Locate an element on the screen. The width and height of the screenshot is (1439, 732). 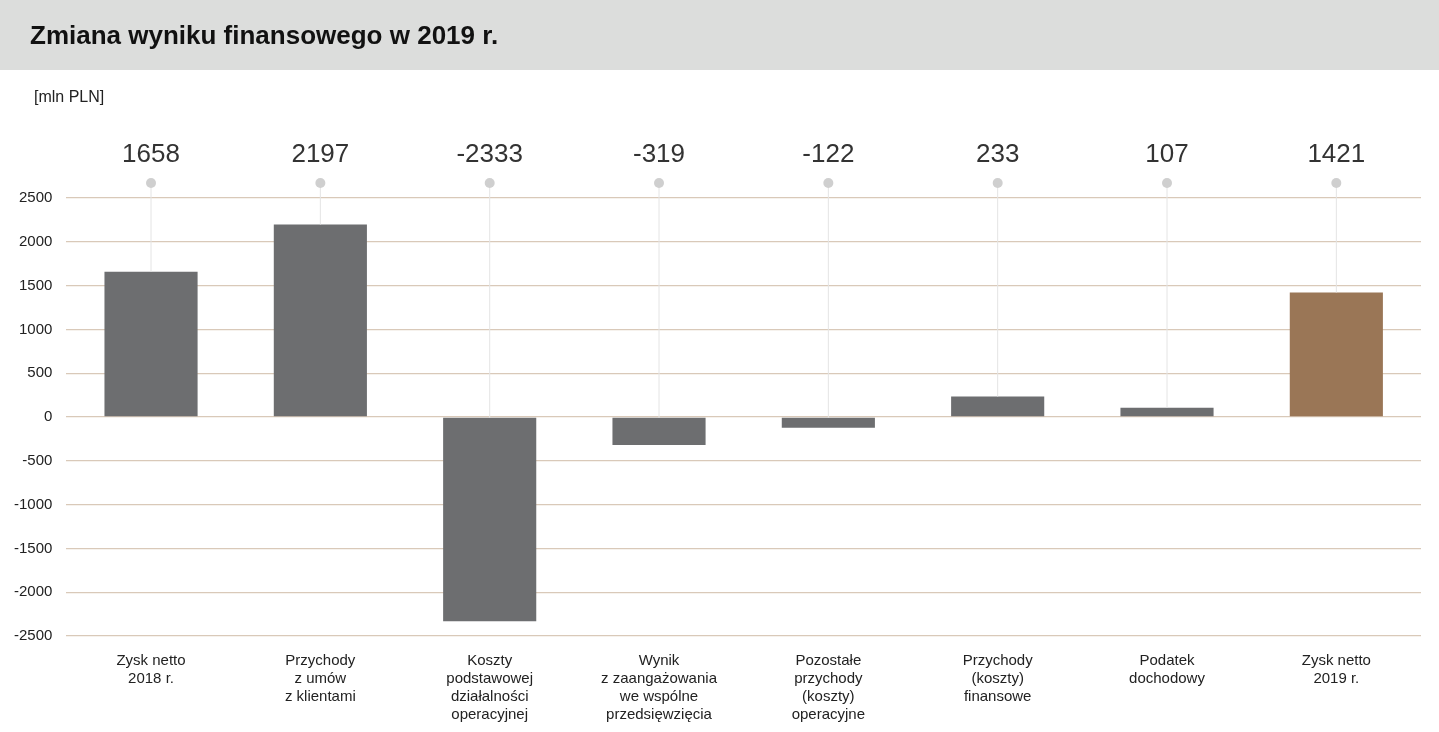
text: [mln PLN] is located at coordinates (69, 97).